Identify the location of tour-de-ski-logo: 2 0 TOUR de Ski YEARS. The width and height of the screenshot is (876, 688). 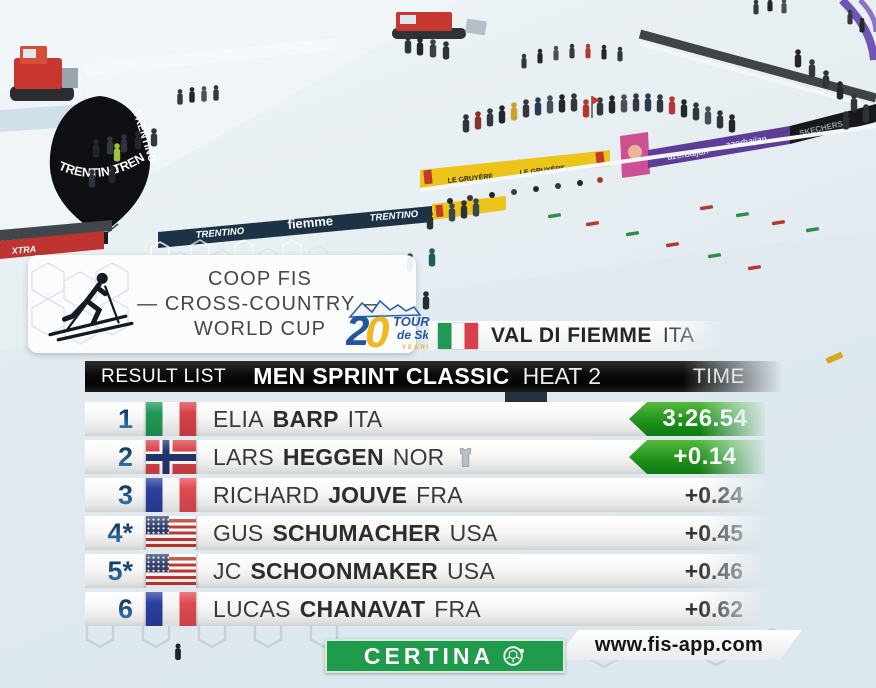
(392, 326).